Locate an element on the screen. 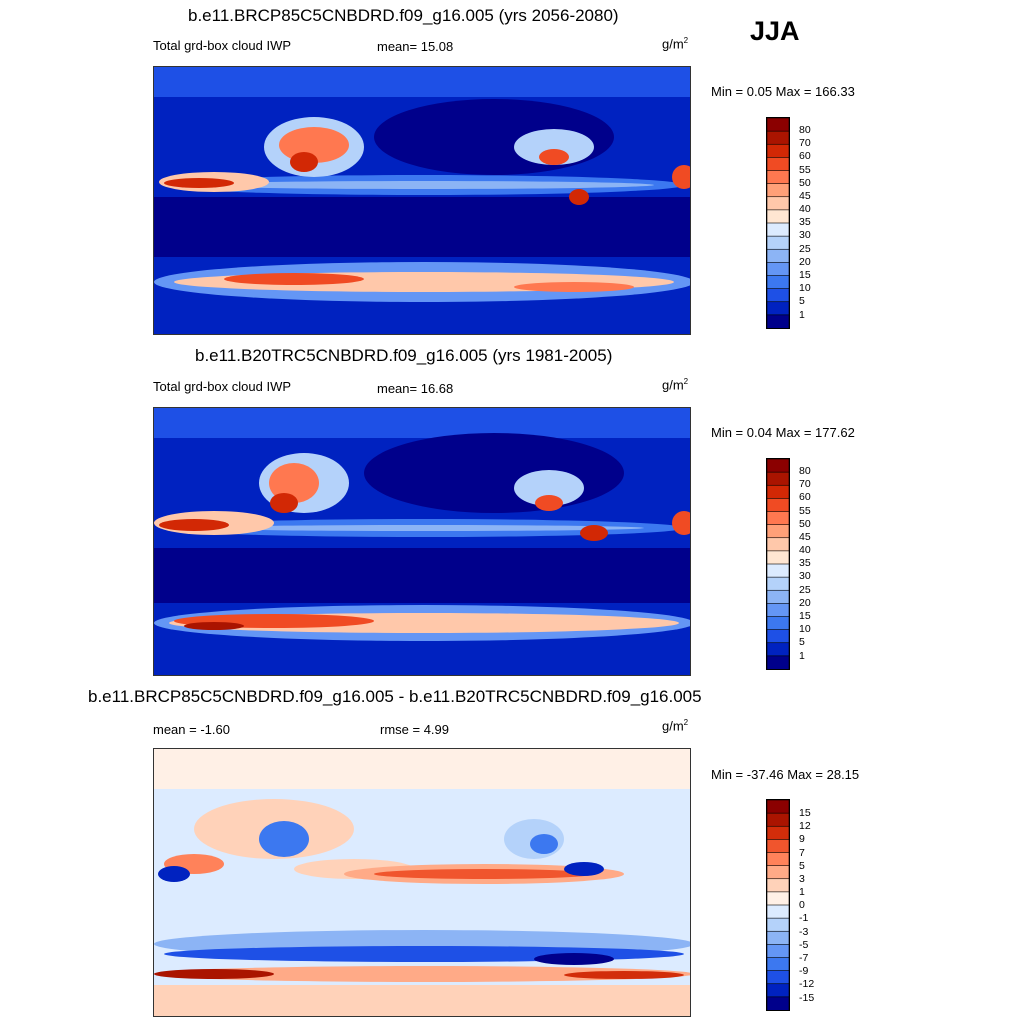  panel-1-map is located at coordinates (422, 200).